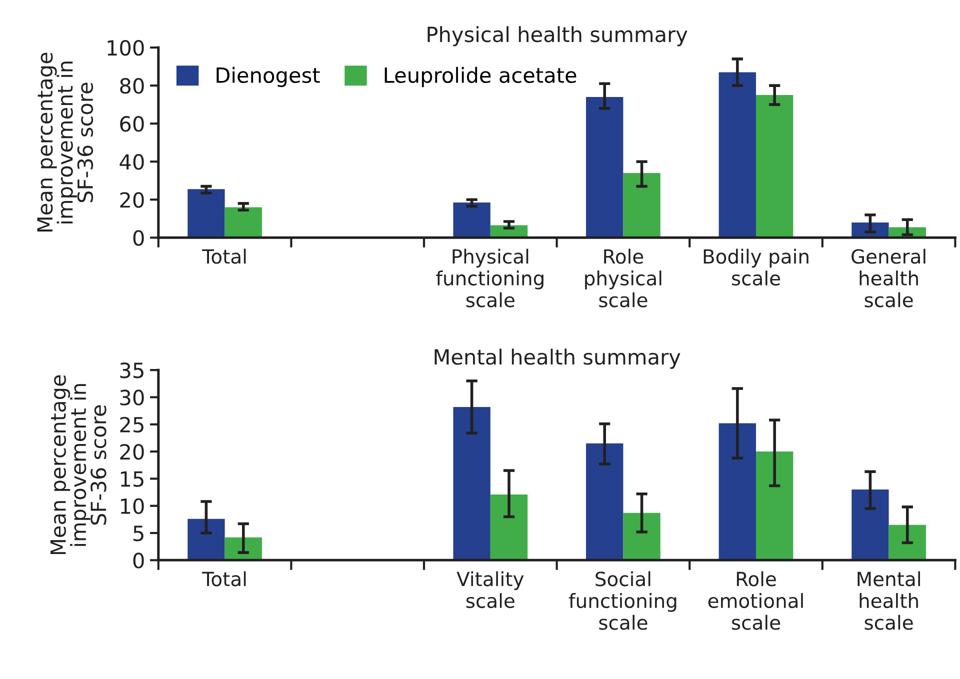 The image size is (960, 679). What do you see at coordinates (623, 278) in the screenshot?
I see `x-tick-label: Role physical scale` at bounding box center [623, 278].